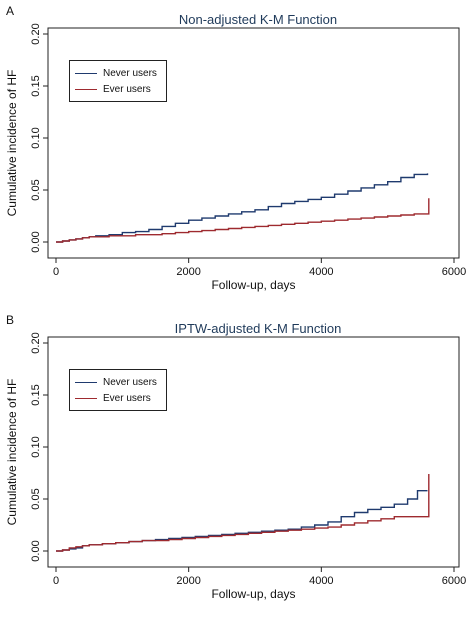 This screenshot has width=474, height=618. Describe the element at coordinates (10, 11) in the screenshot. I see `panel-letter: A` at that location.